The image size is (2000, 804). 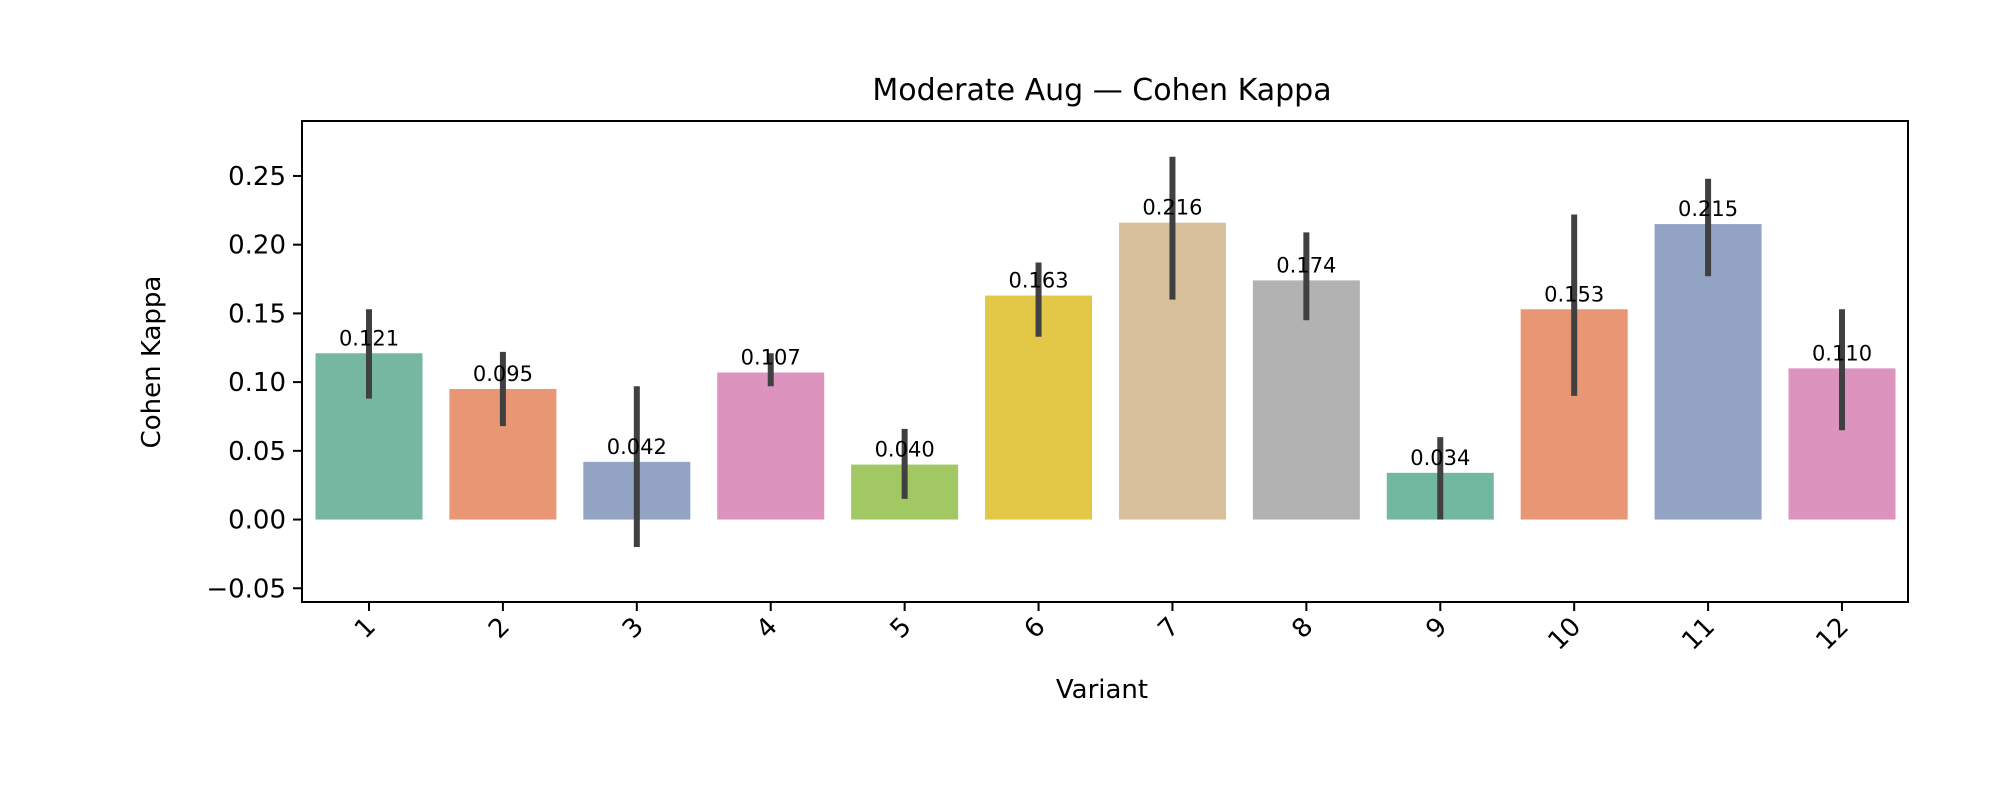 I want to click on chart-title: Moderate Aug — Cohen Kappa, so click(x=1101, y=90).